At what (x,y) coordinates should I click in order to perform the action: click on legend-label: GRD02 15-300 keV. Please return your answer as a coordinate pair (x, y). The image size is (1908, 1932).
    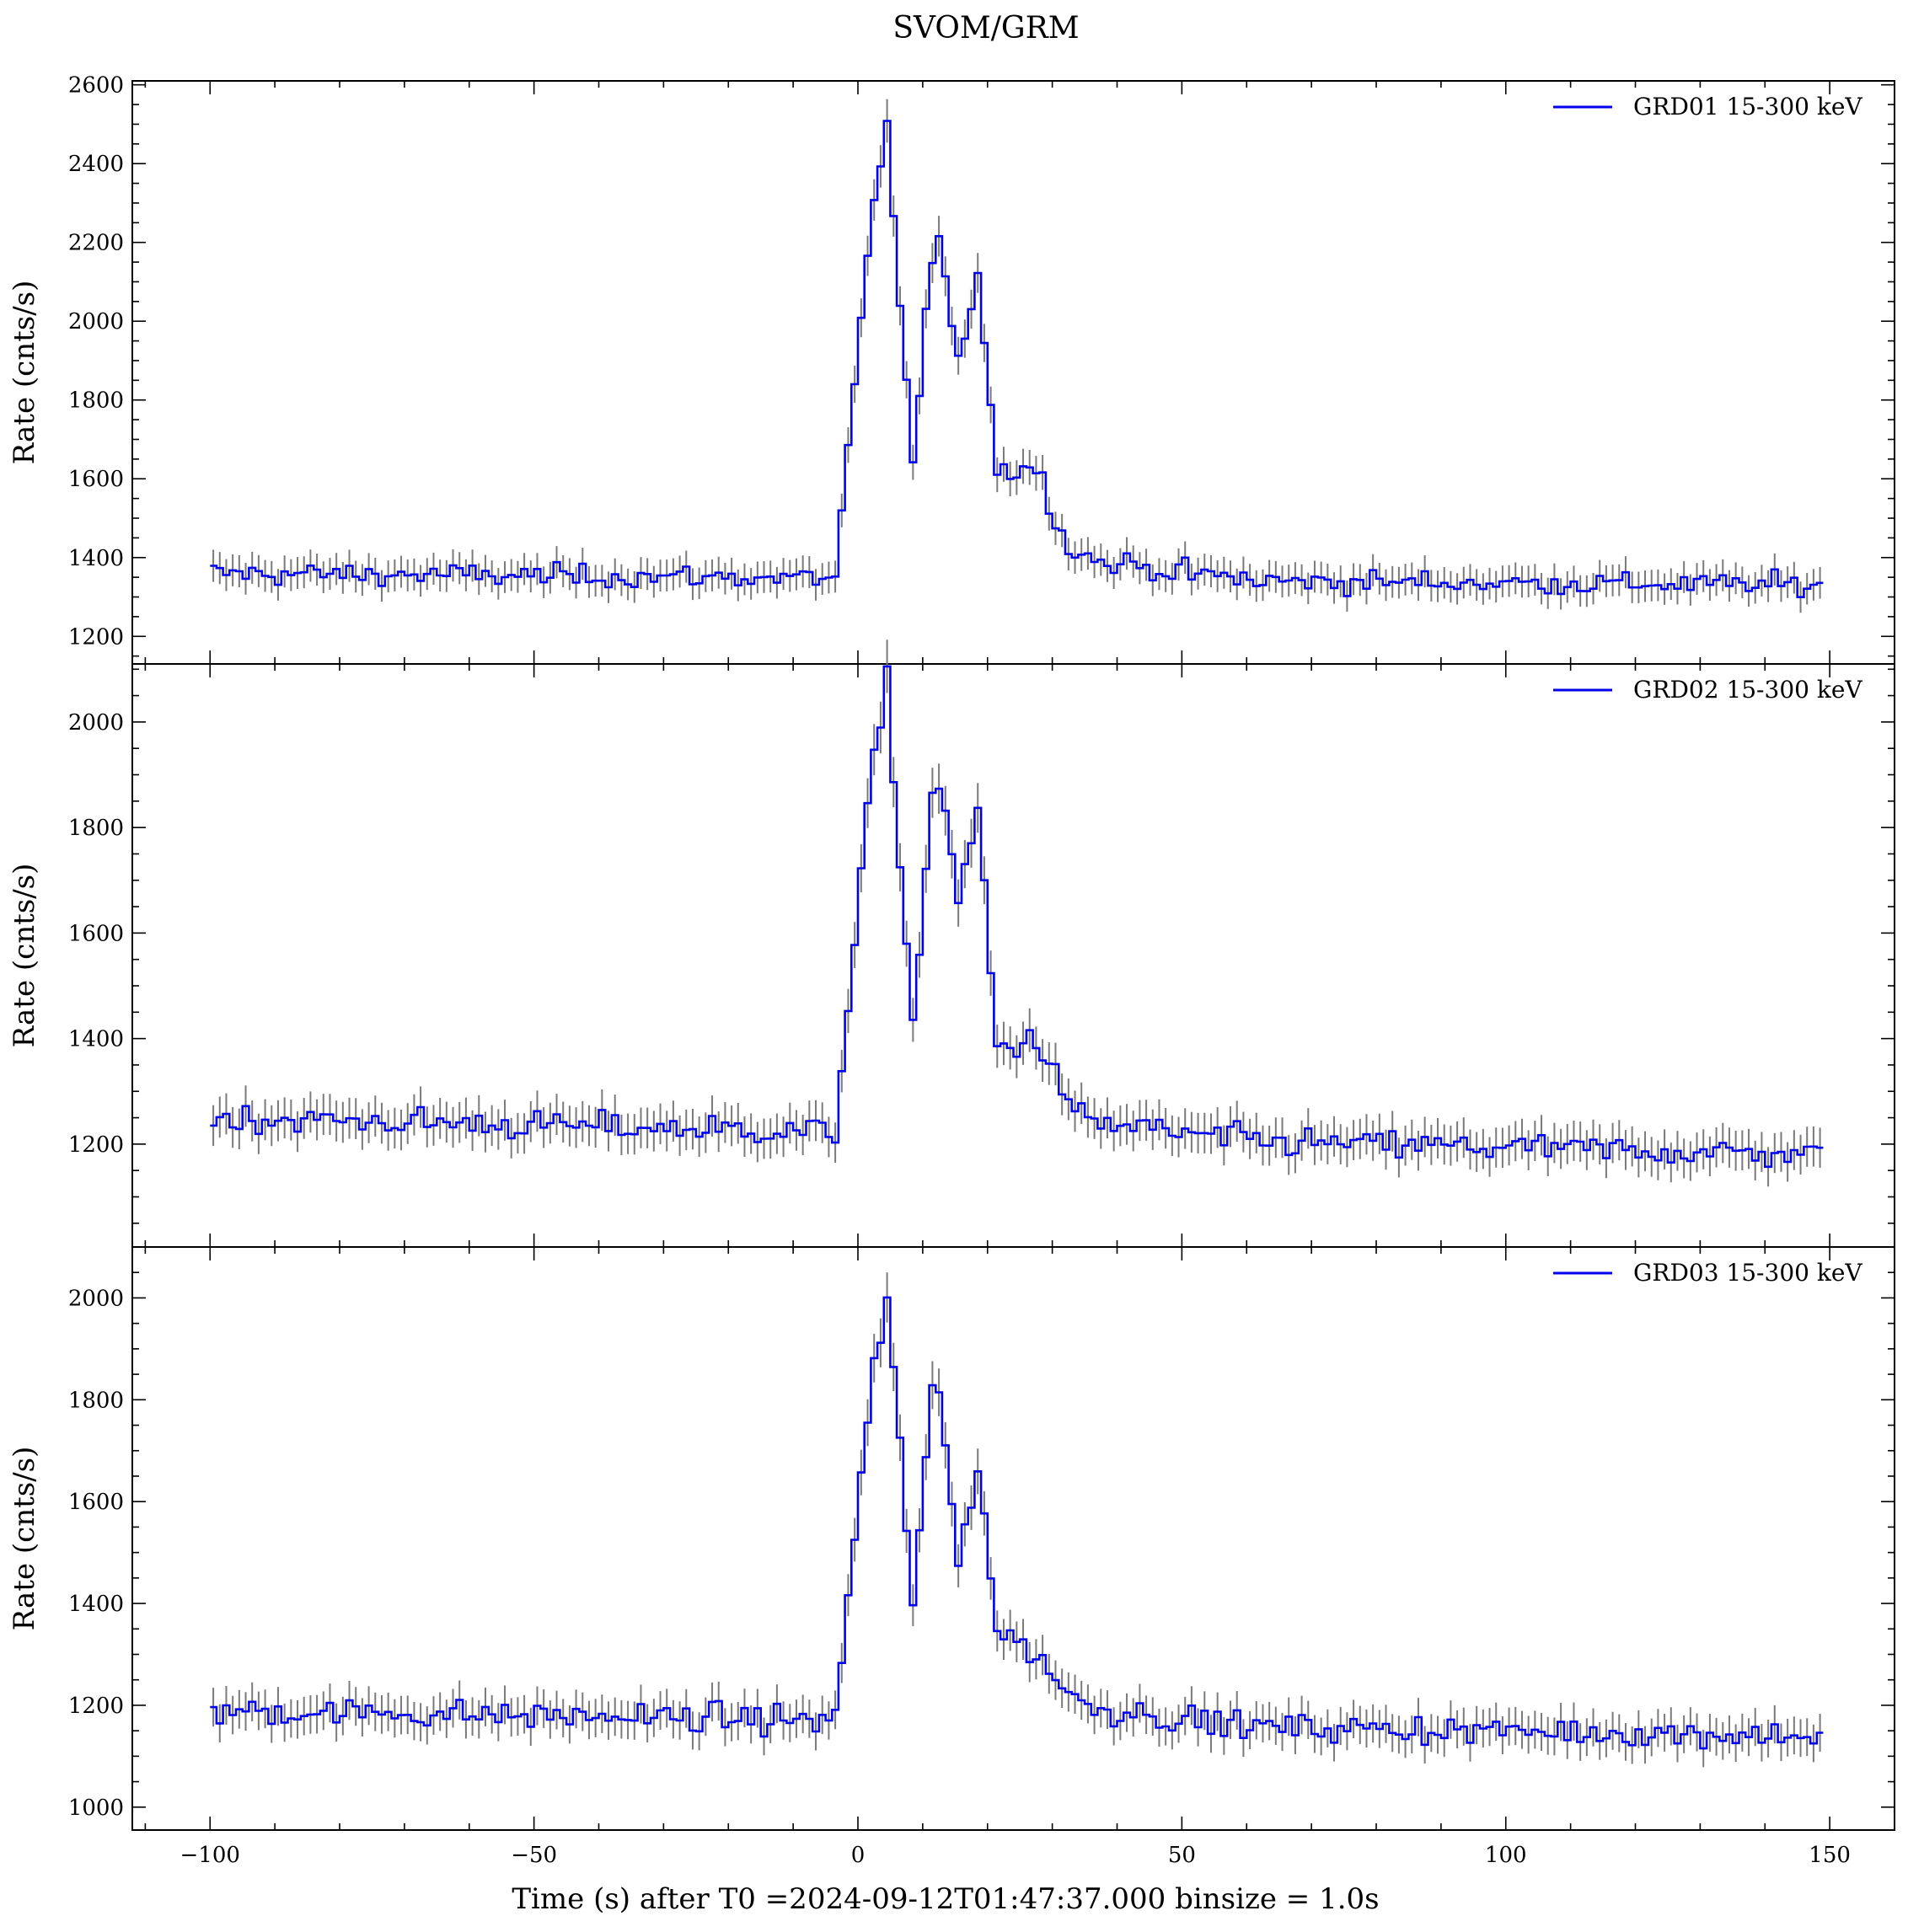
    Looking at the image, I should click on (1747, 690).